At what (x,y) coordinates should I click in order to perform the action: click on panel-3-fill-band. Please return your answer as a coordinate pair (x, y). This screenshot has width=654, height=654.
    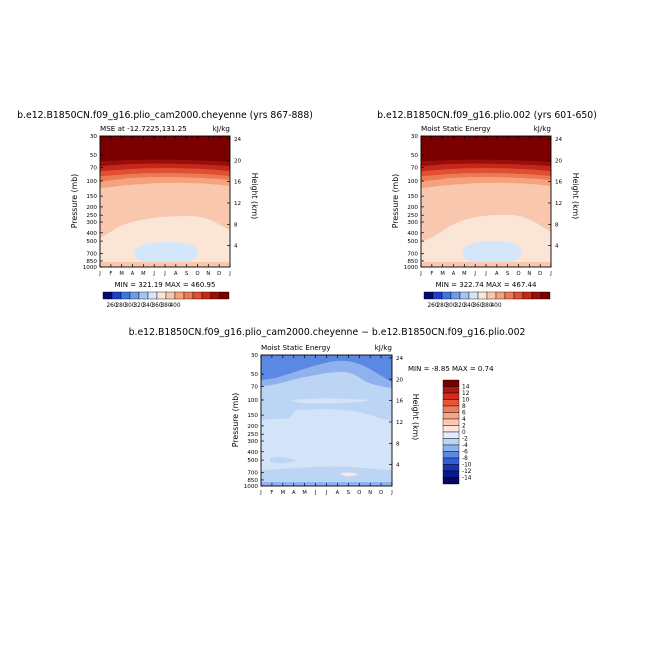
    Looking at the image, I should click on (330, 401).